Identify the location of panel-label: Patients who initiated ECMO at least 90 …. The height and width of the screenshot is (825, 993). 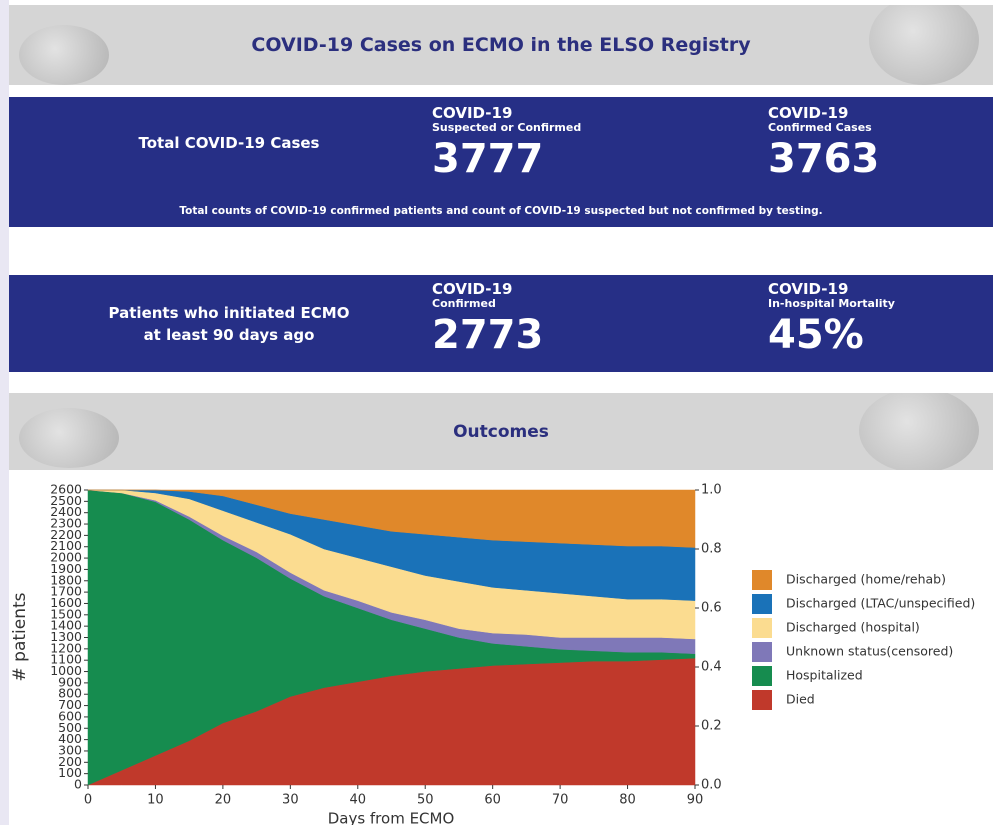
(229, 324).